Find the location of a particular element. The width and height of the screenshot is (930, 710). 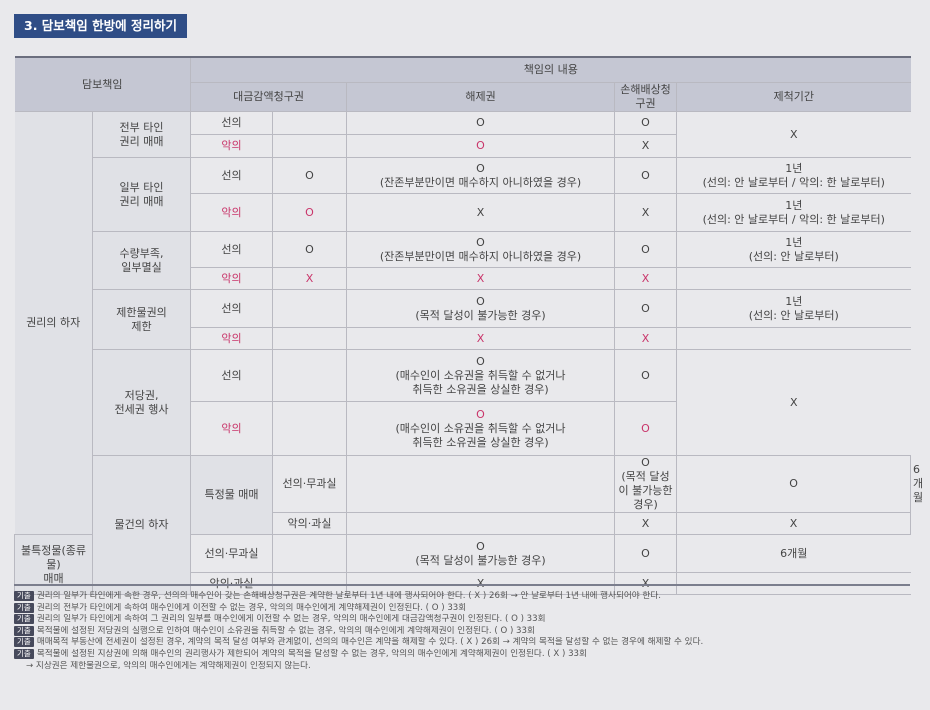

row-all-other: 전부 타인 권리 매매 is located at coordinates (141, 134).